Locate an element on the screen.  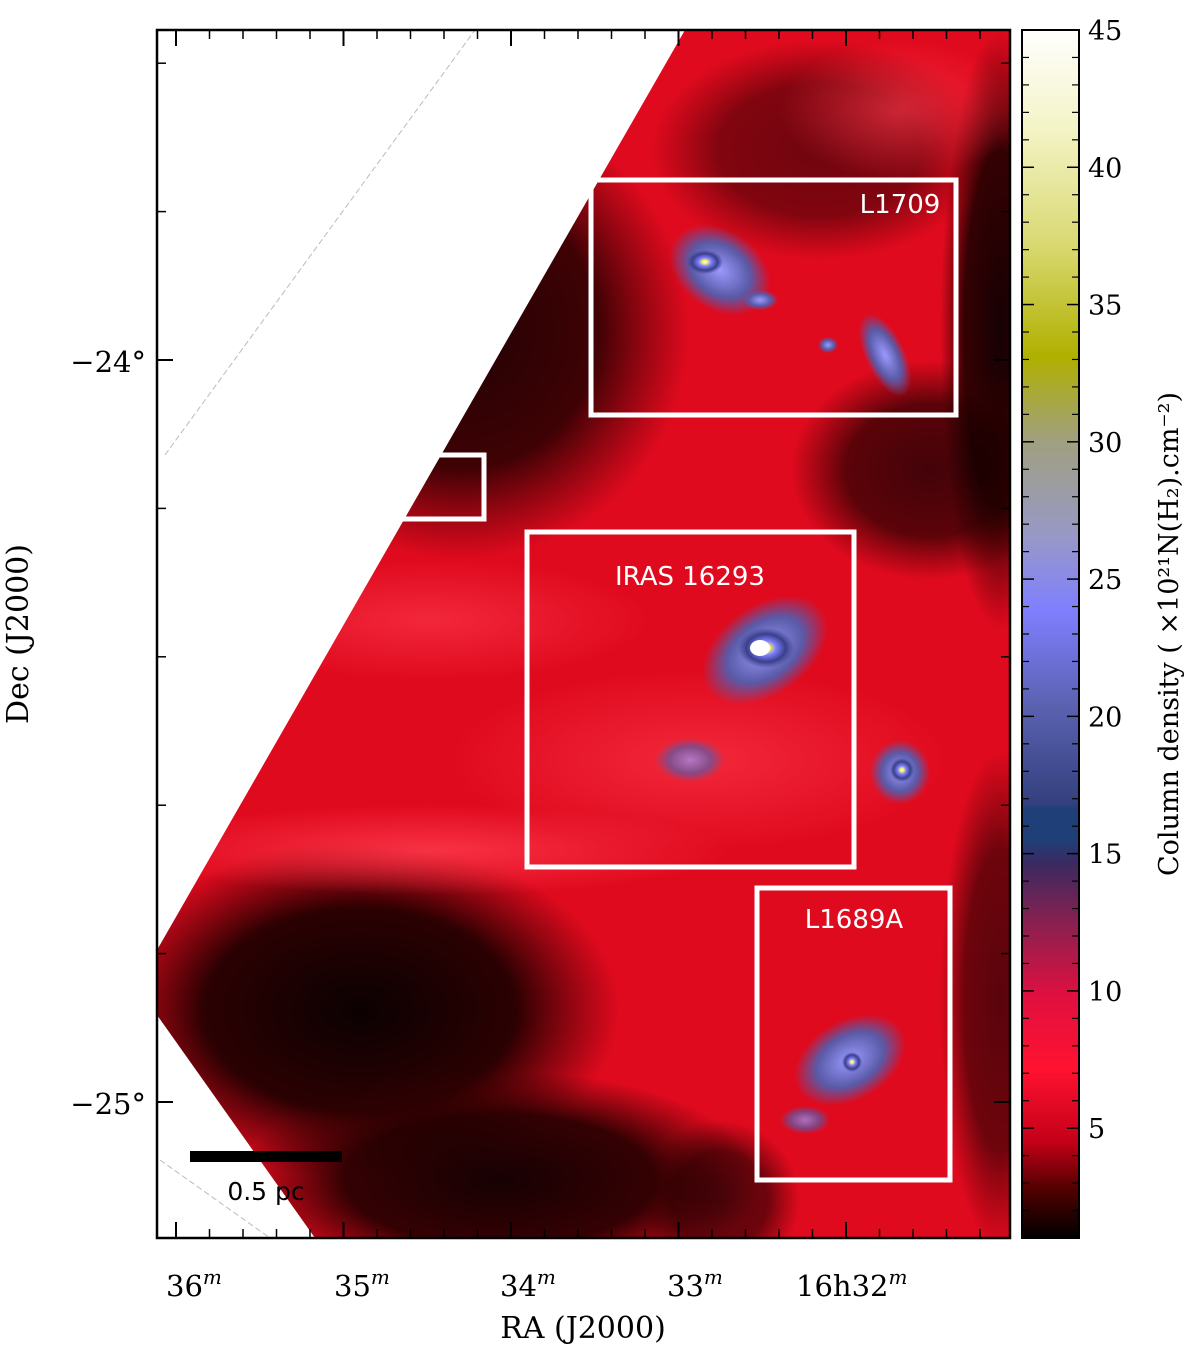
bright-filament is located at coordinates (895, 110).